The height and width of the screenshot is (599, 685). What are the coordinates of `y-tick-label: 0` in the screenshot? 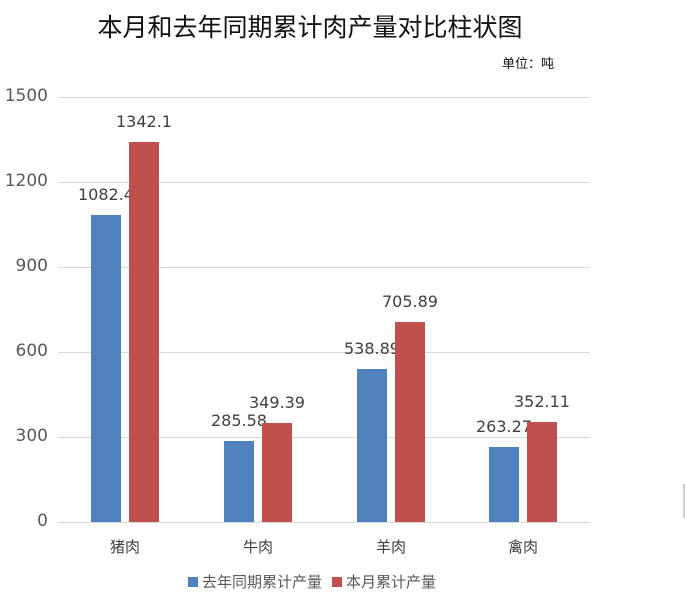 It's located at (42, 521).